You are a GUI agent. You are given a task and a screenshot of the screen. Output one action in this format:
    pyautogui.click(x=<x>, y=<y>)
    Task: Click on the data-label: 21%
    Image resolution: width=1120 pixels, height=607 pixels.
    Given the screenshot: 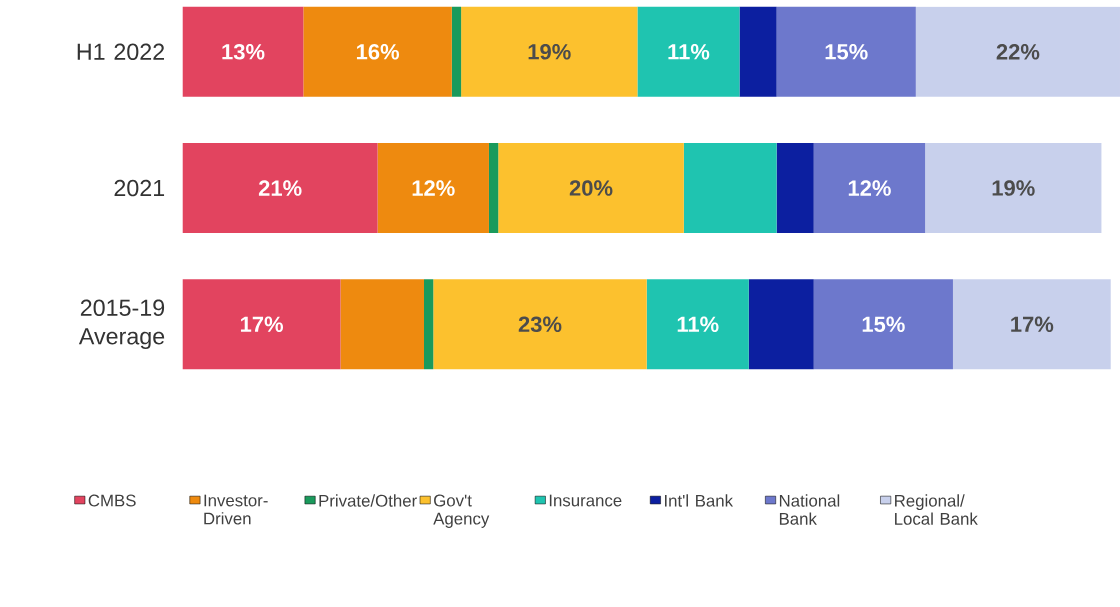 What is the action you would take?
    pyautogui.click(x=280, y=188)
    